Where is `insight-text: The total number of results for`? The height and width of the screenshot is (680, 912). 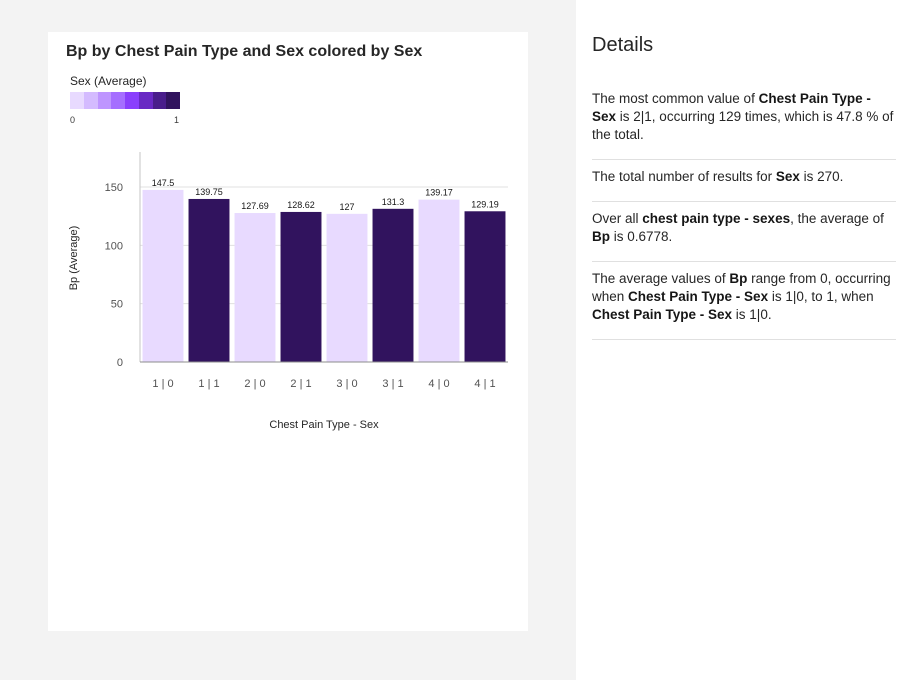 insight-text: The total number of results for is located at coordinates (684, 176).